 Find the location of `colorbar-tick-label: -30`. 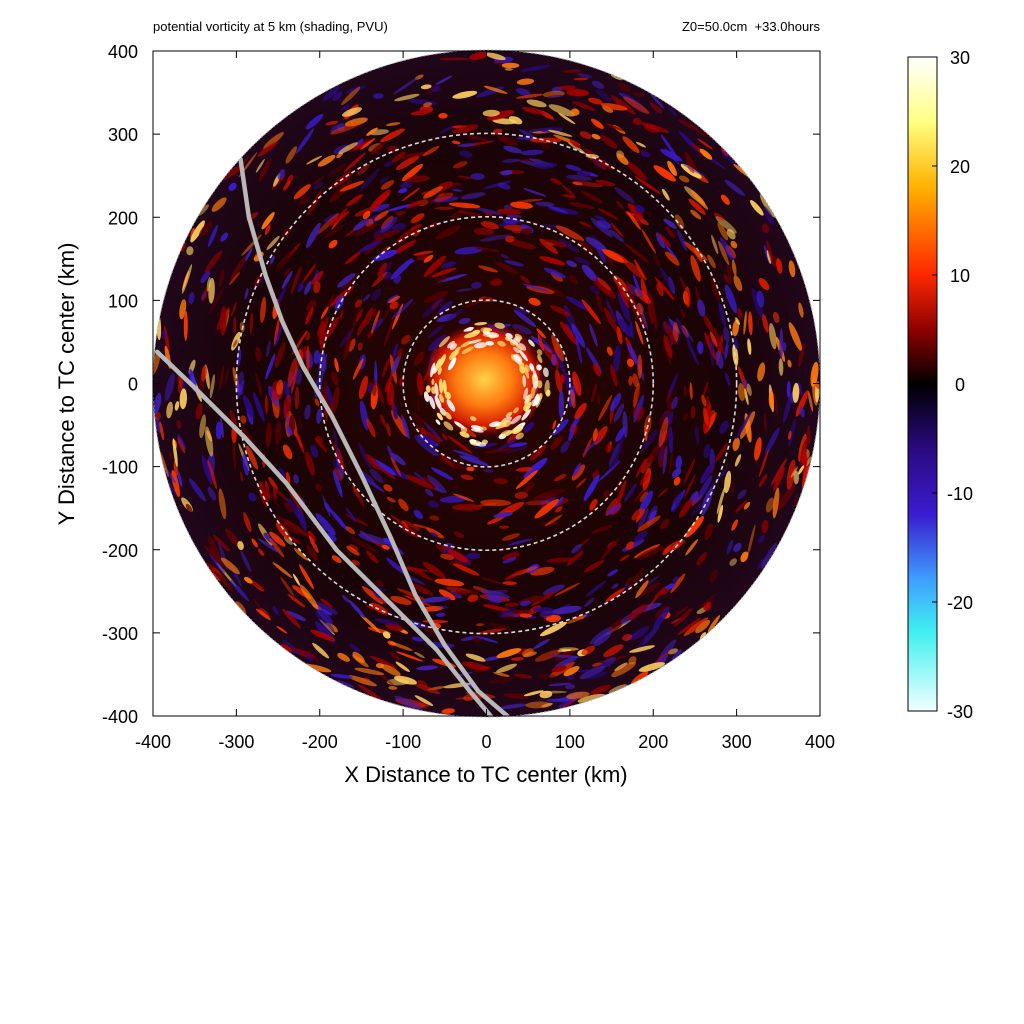

colorbar-tick-label: -30 is located at coordinates (960, 712).